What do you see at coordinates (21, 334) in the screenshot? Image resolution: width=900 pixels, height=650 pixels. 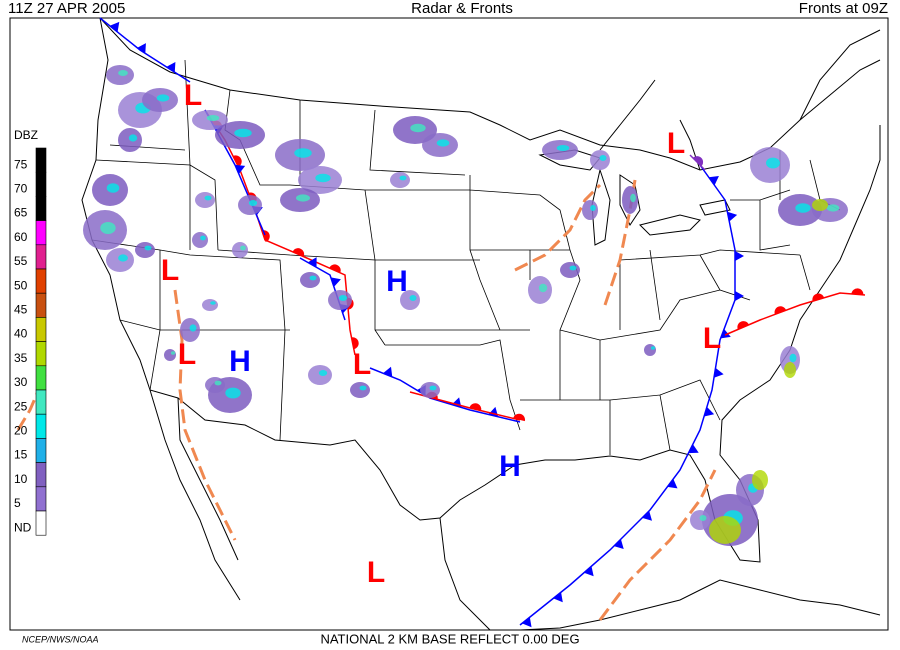 I see `legend-label: 40` at bounding box center [21, 334].